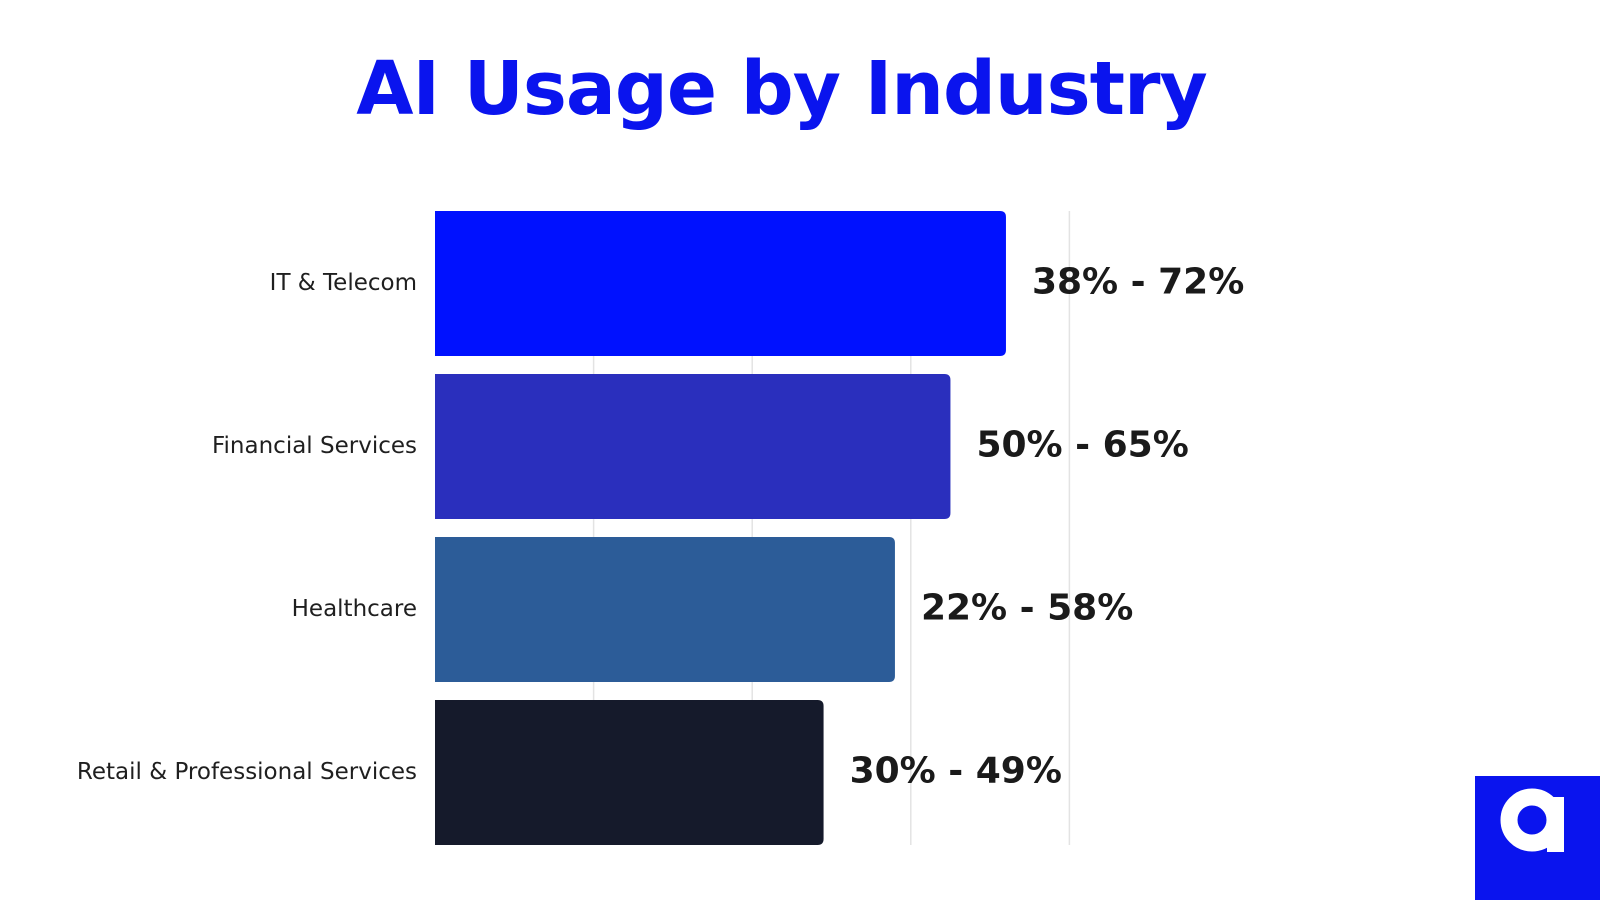  Describe the element at coordinates (1047, 527) in the screenshot. I see `value-labels: 38% - 72% 50% - 65% 22% - 58% 30% - 49%` at that location.